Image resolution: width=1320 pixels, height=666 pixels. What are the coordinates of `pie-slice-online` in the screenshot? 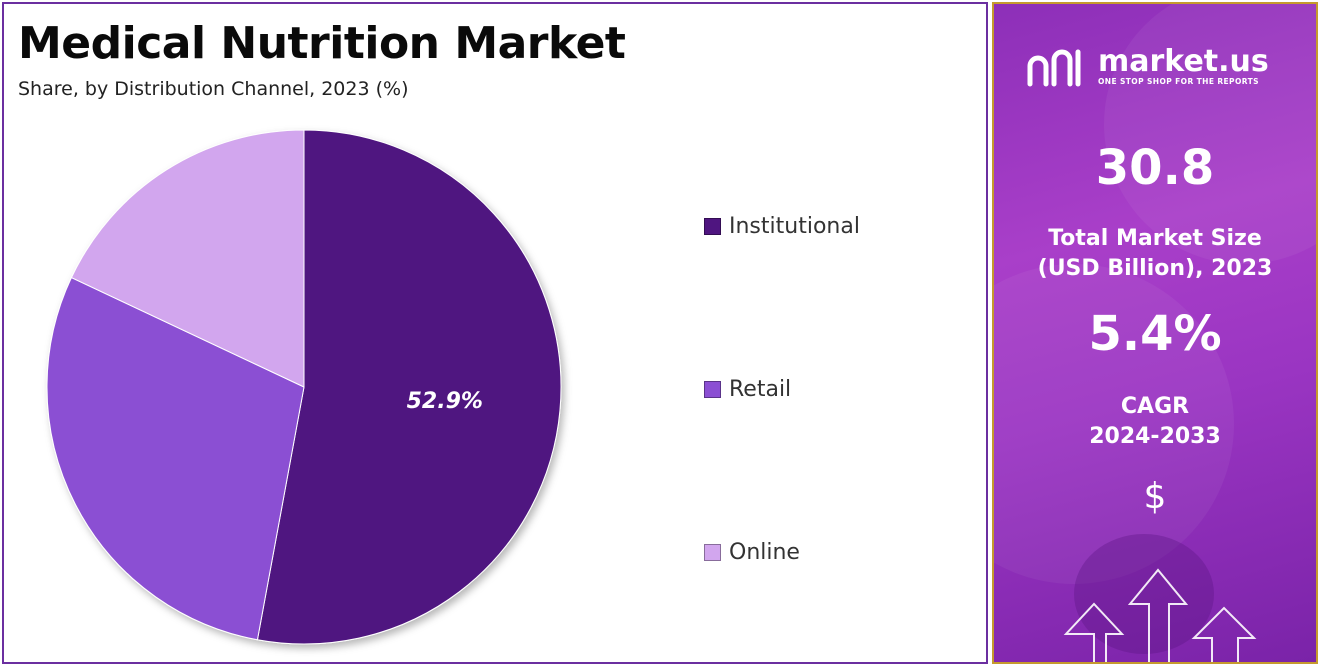 It's located at (187, 258).